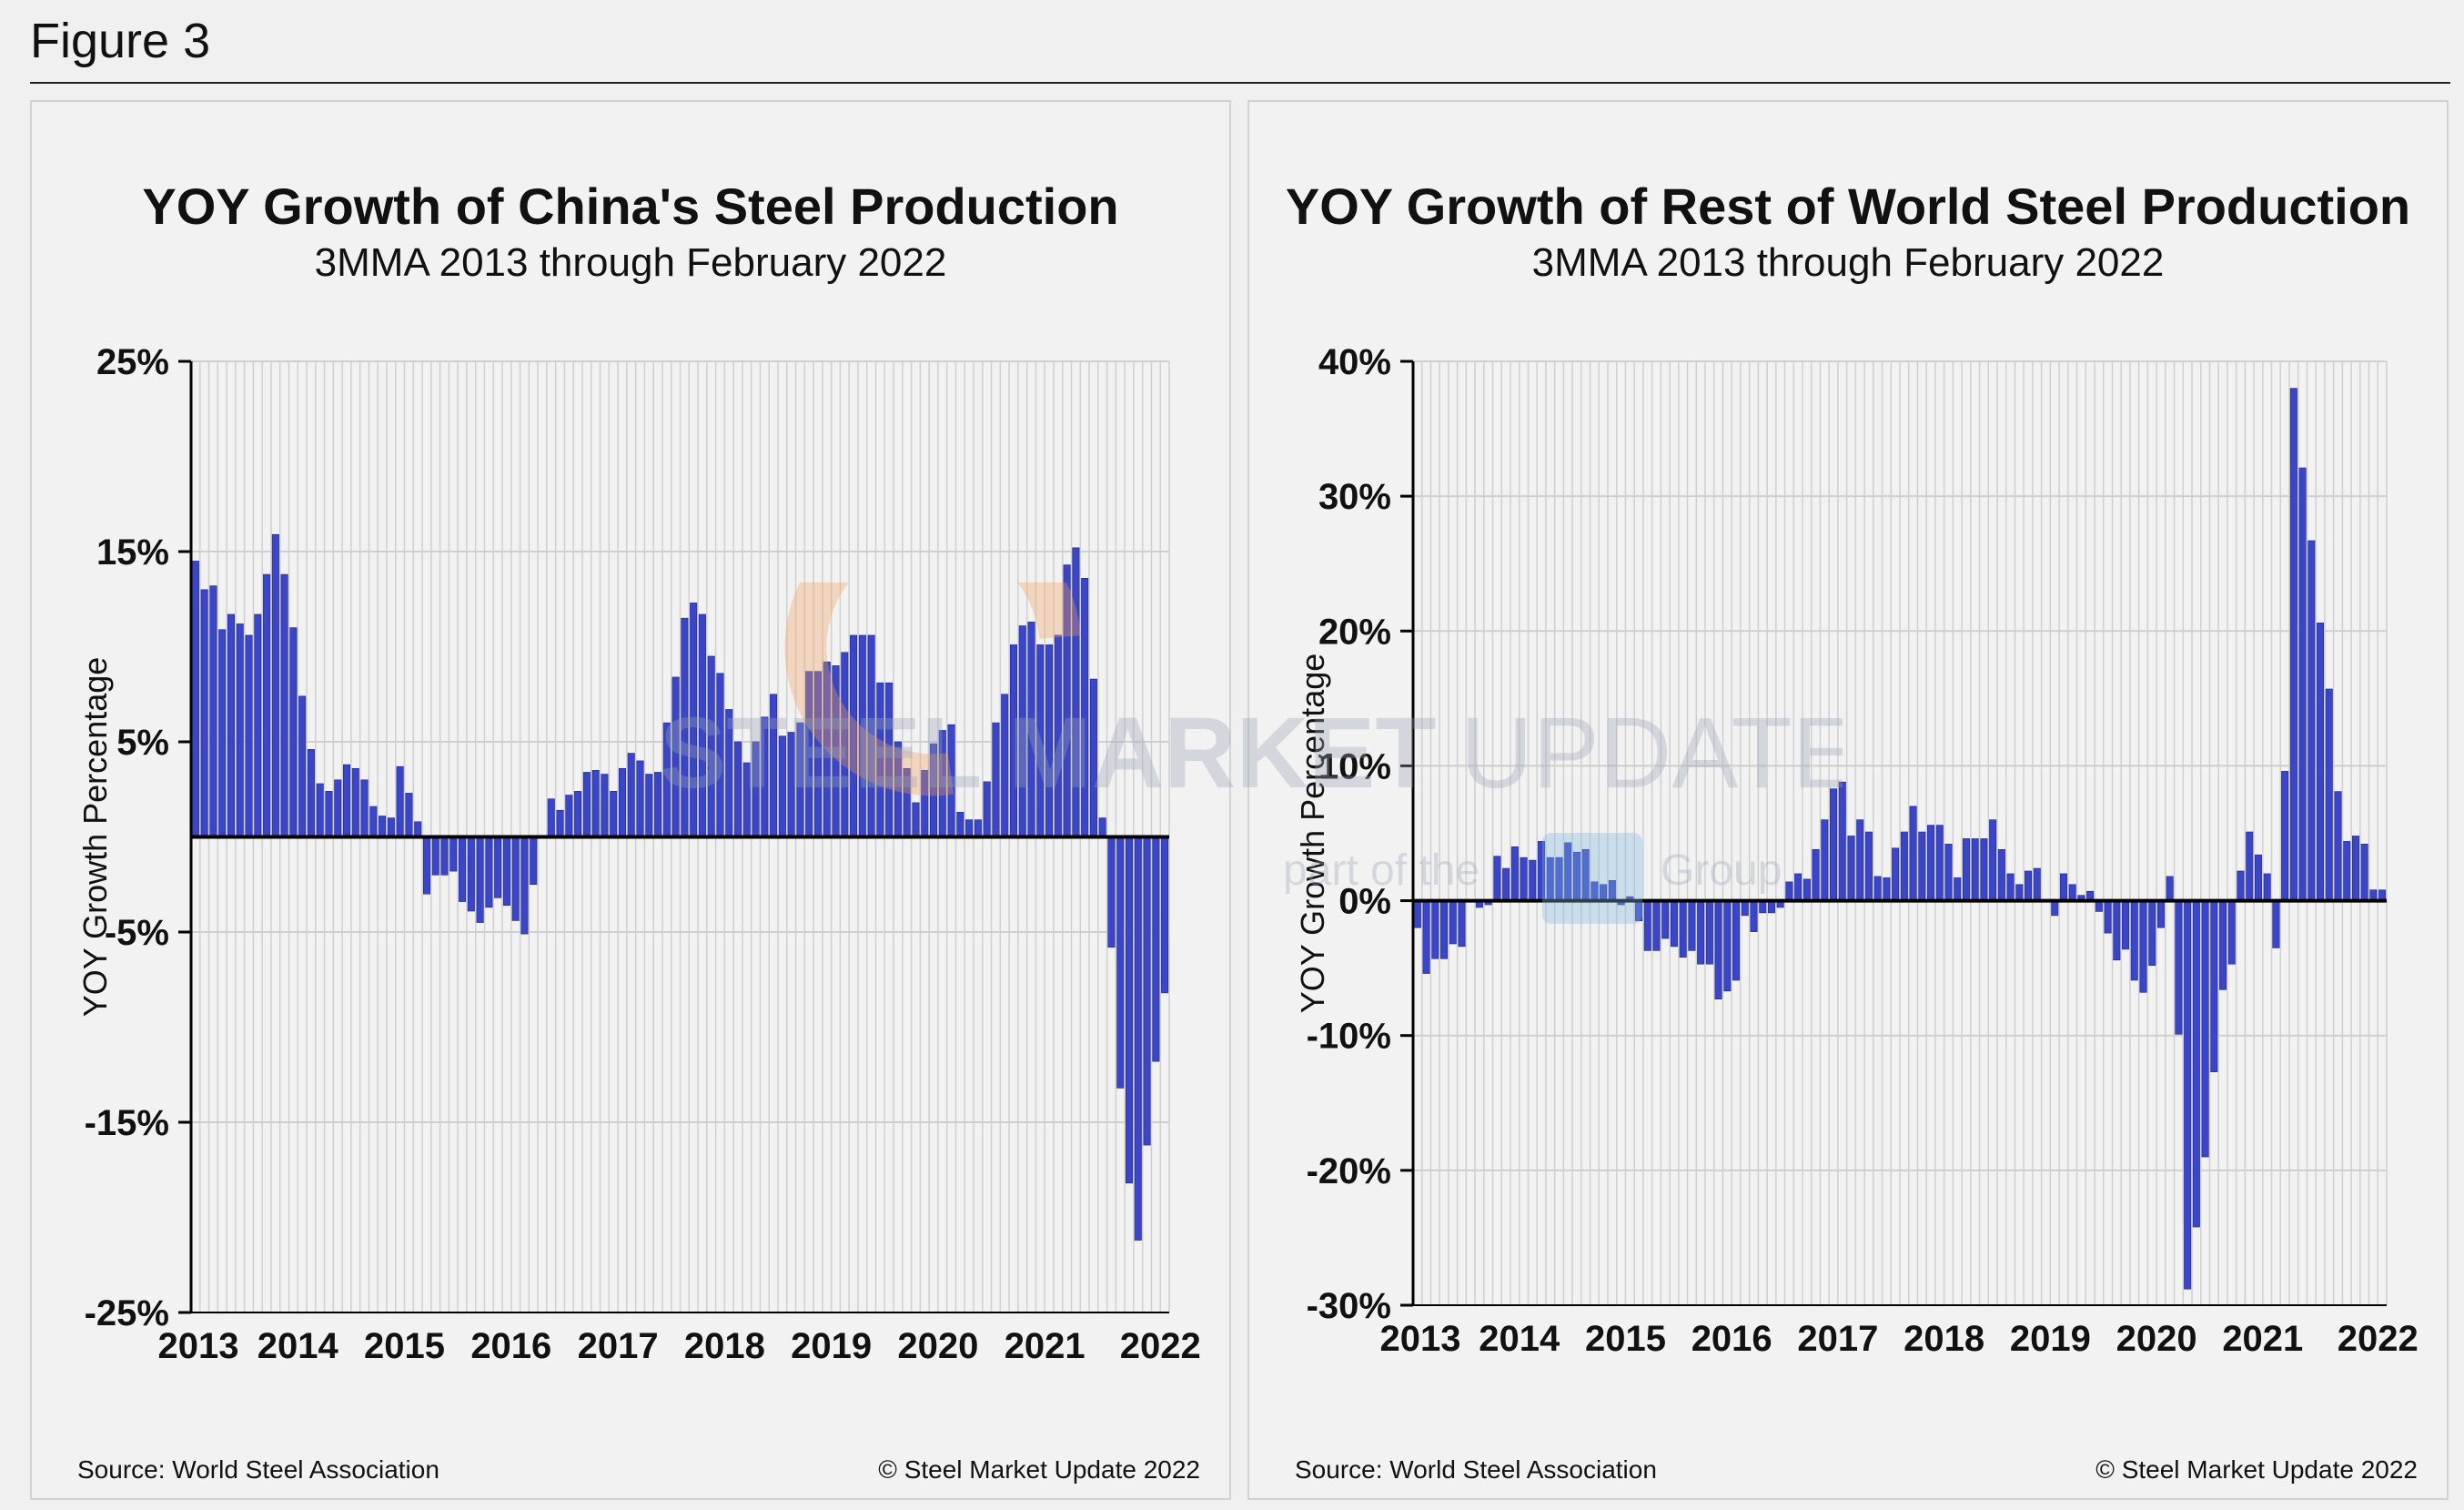 Image resolution: width=2464 pixels, height=1510 pixels. Describe the element at coordinates (1625, 1339) in the screenshot. I see `x-tick-label: 2015` at that location.